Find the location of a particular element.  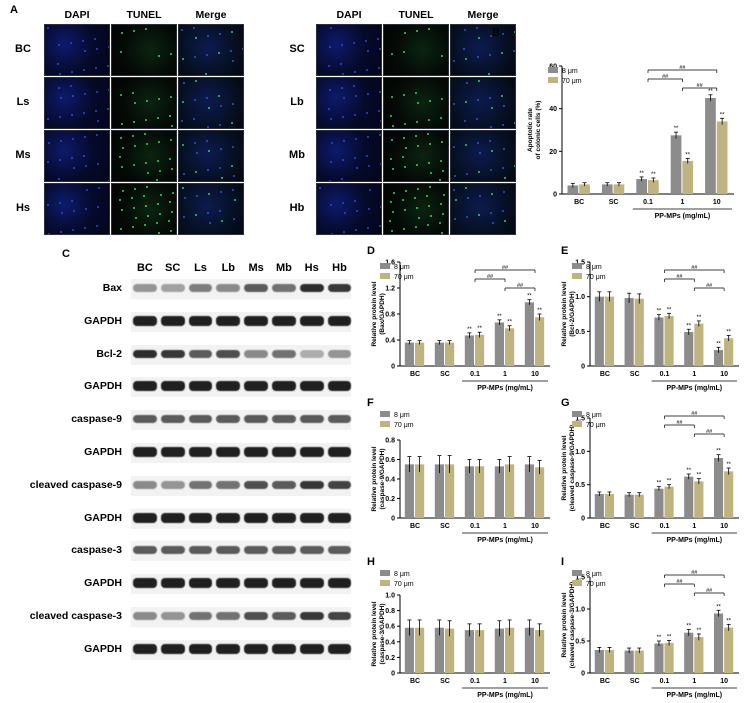

chart-g-bar-70um-BC is located at coordinates (609, 506).